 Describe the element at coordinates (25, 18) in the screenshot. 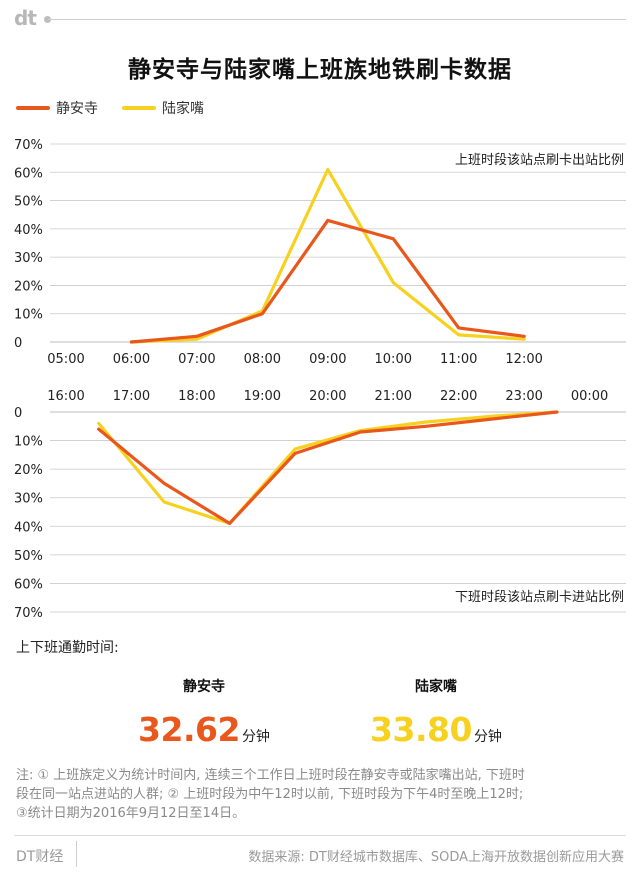

I see `dt-logo: dt` at that location.